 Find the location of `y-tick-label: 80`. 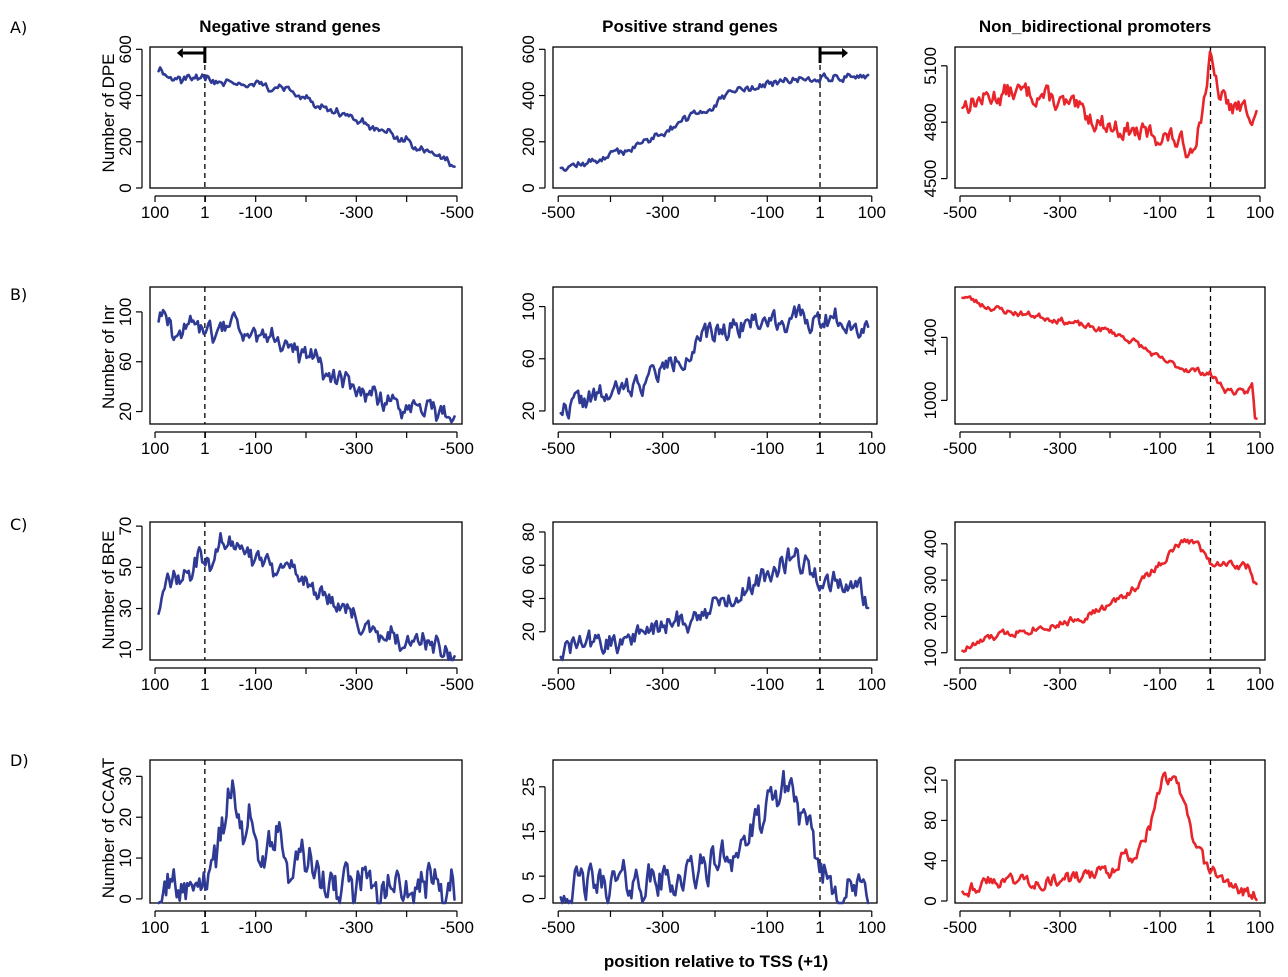

y-tick-label: 80 is located at coordinates (528, 532).